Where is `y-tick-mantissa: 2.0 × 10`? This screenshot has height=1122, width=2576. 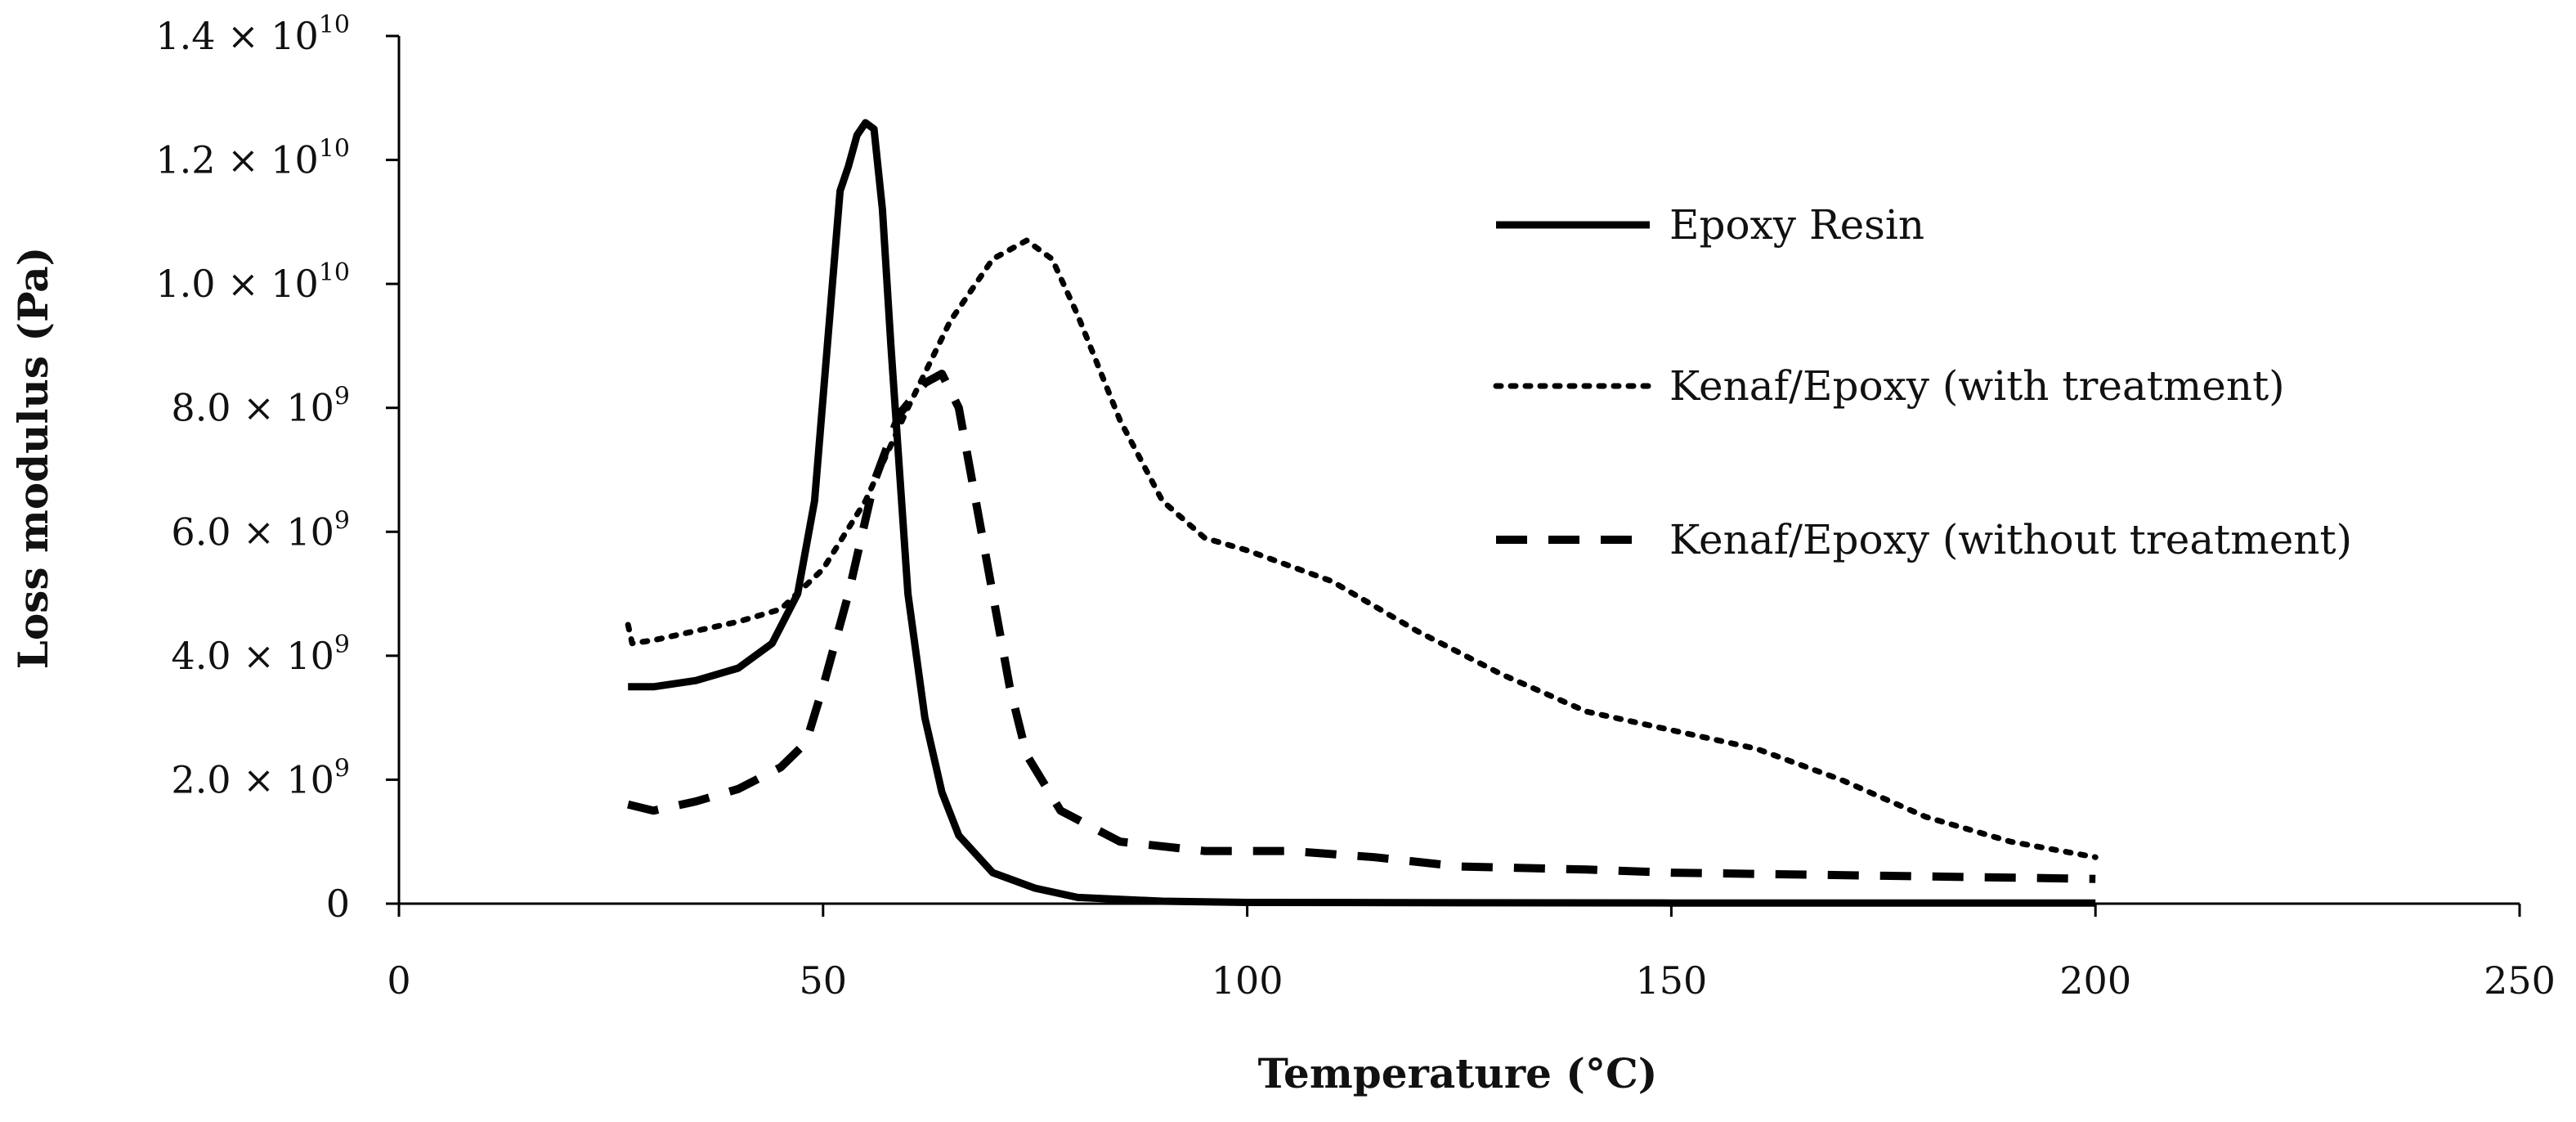
y-tick-mantissa: 2.0 × 10 is located at coordinates (253, 779).